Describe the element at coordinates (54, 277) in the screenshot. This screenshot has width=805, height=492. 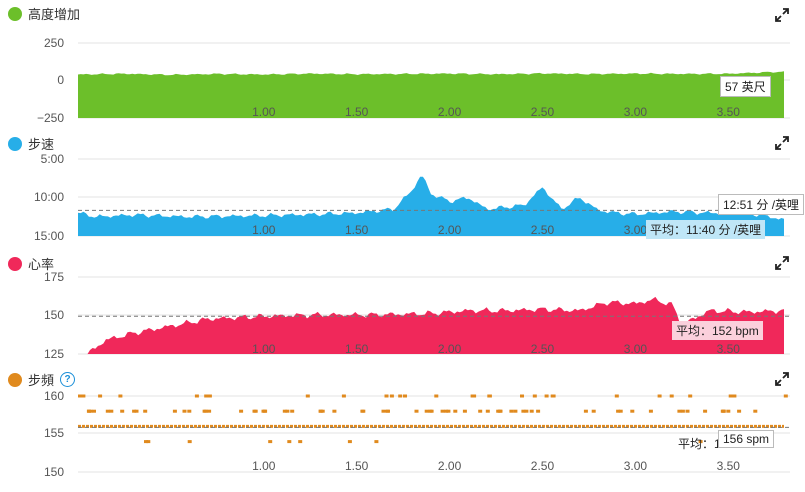
I see `y-tick-label: 175` at that location.